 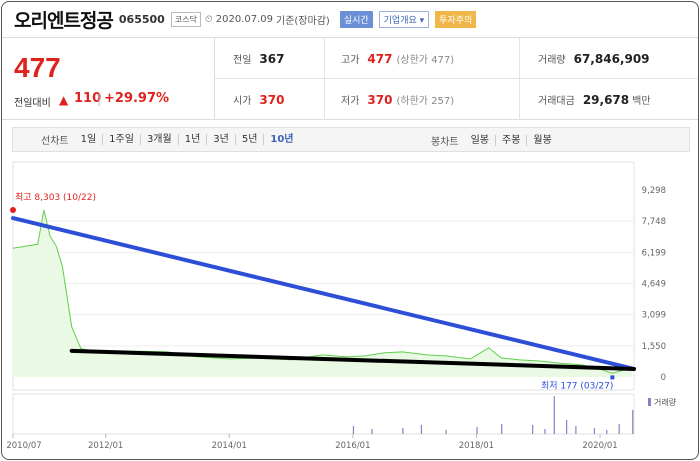 I want to click on up-arrow-icon: ▲, so click(x=64, y=100).